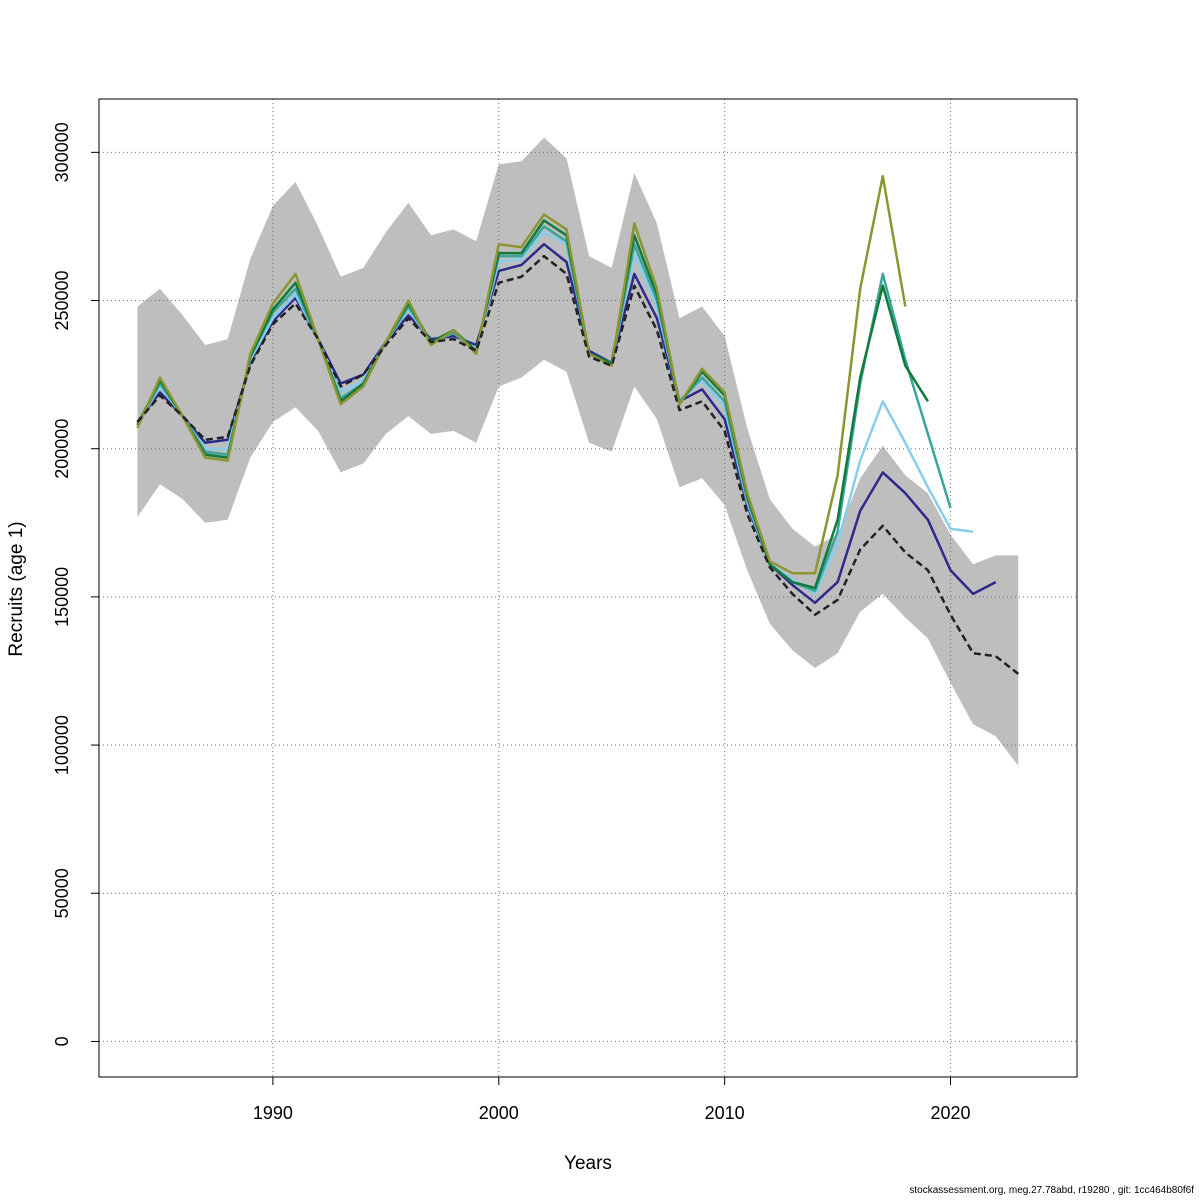 The width and height of the screenshot is (1200, 1200). What do you see at coordinates (62, 745) in the screenshot?
I see `y-tick-label: 100000` at bounding box center [62, 745].